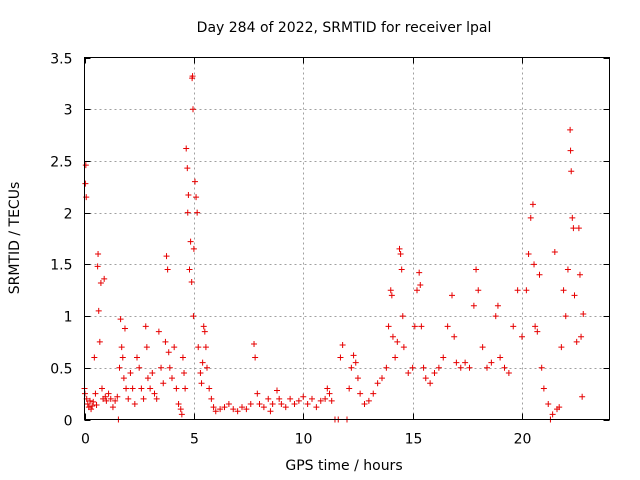 This screenshot has width=640, height=480. Describe the element at coordinates (68, 111) in the screenshot. I see `y-tick-label: 3` at that location.